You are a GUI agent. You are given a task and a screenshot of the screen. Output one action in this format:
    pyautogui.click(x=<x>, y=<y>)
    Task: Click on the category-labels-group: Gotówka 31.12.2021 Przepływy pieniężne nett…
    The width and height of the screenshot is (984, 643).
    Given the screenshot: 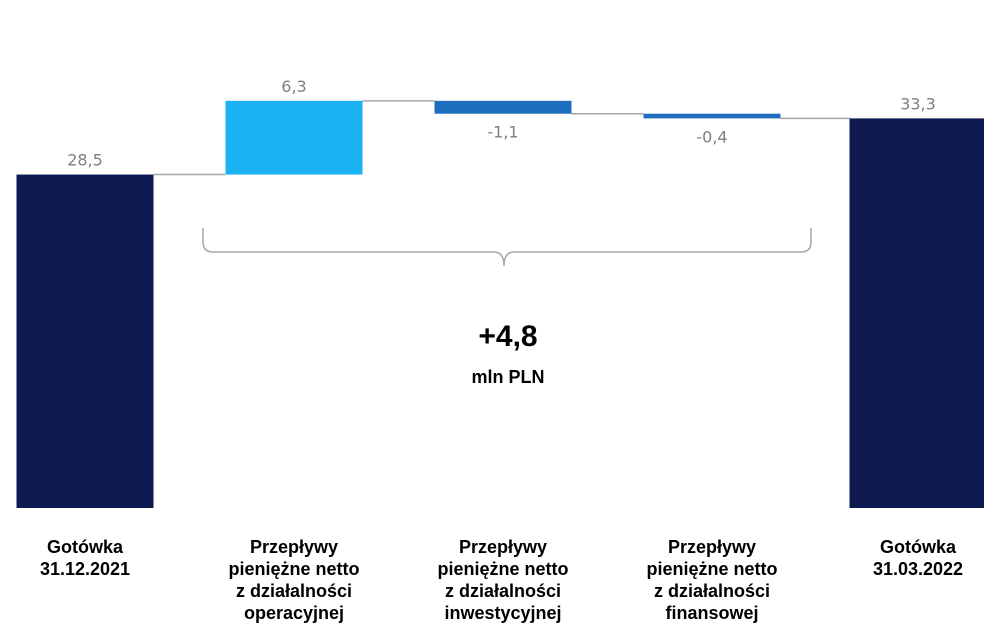 What is the action you would take?
    pyautogui.click(x=501, y=580)
    